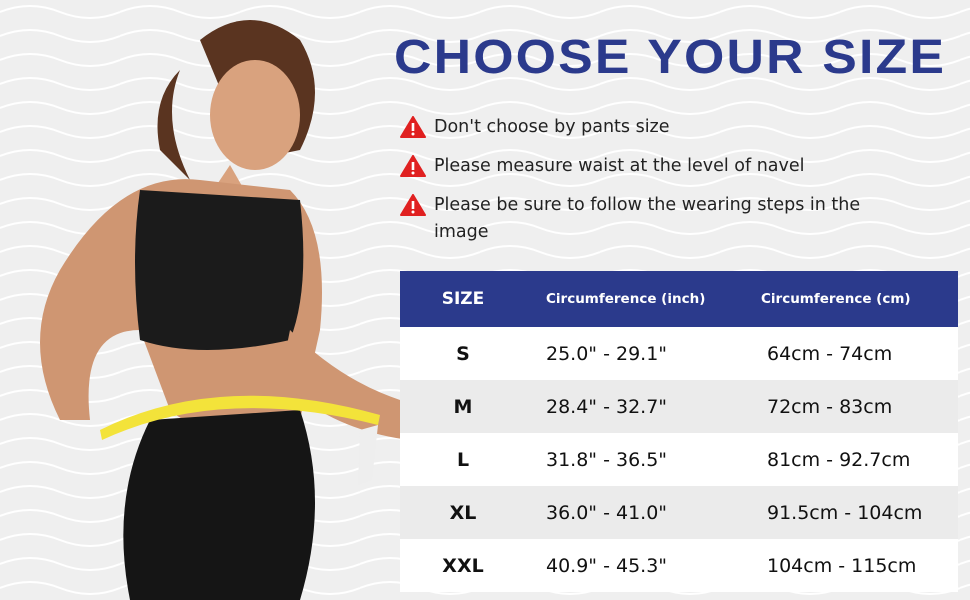 The width and height of the screenshot is (970, 600). Describe the element at coordinates (855, 459) in the screenshot. I see `cell-cm: 81cm - 92.7cm` at that location.